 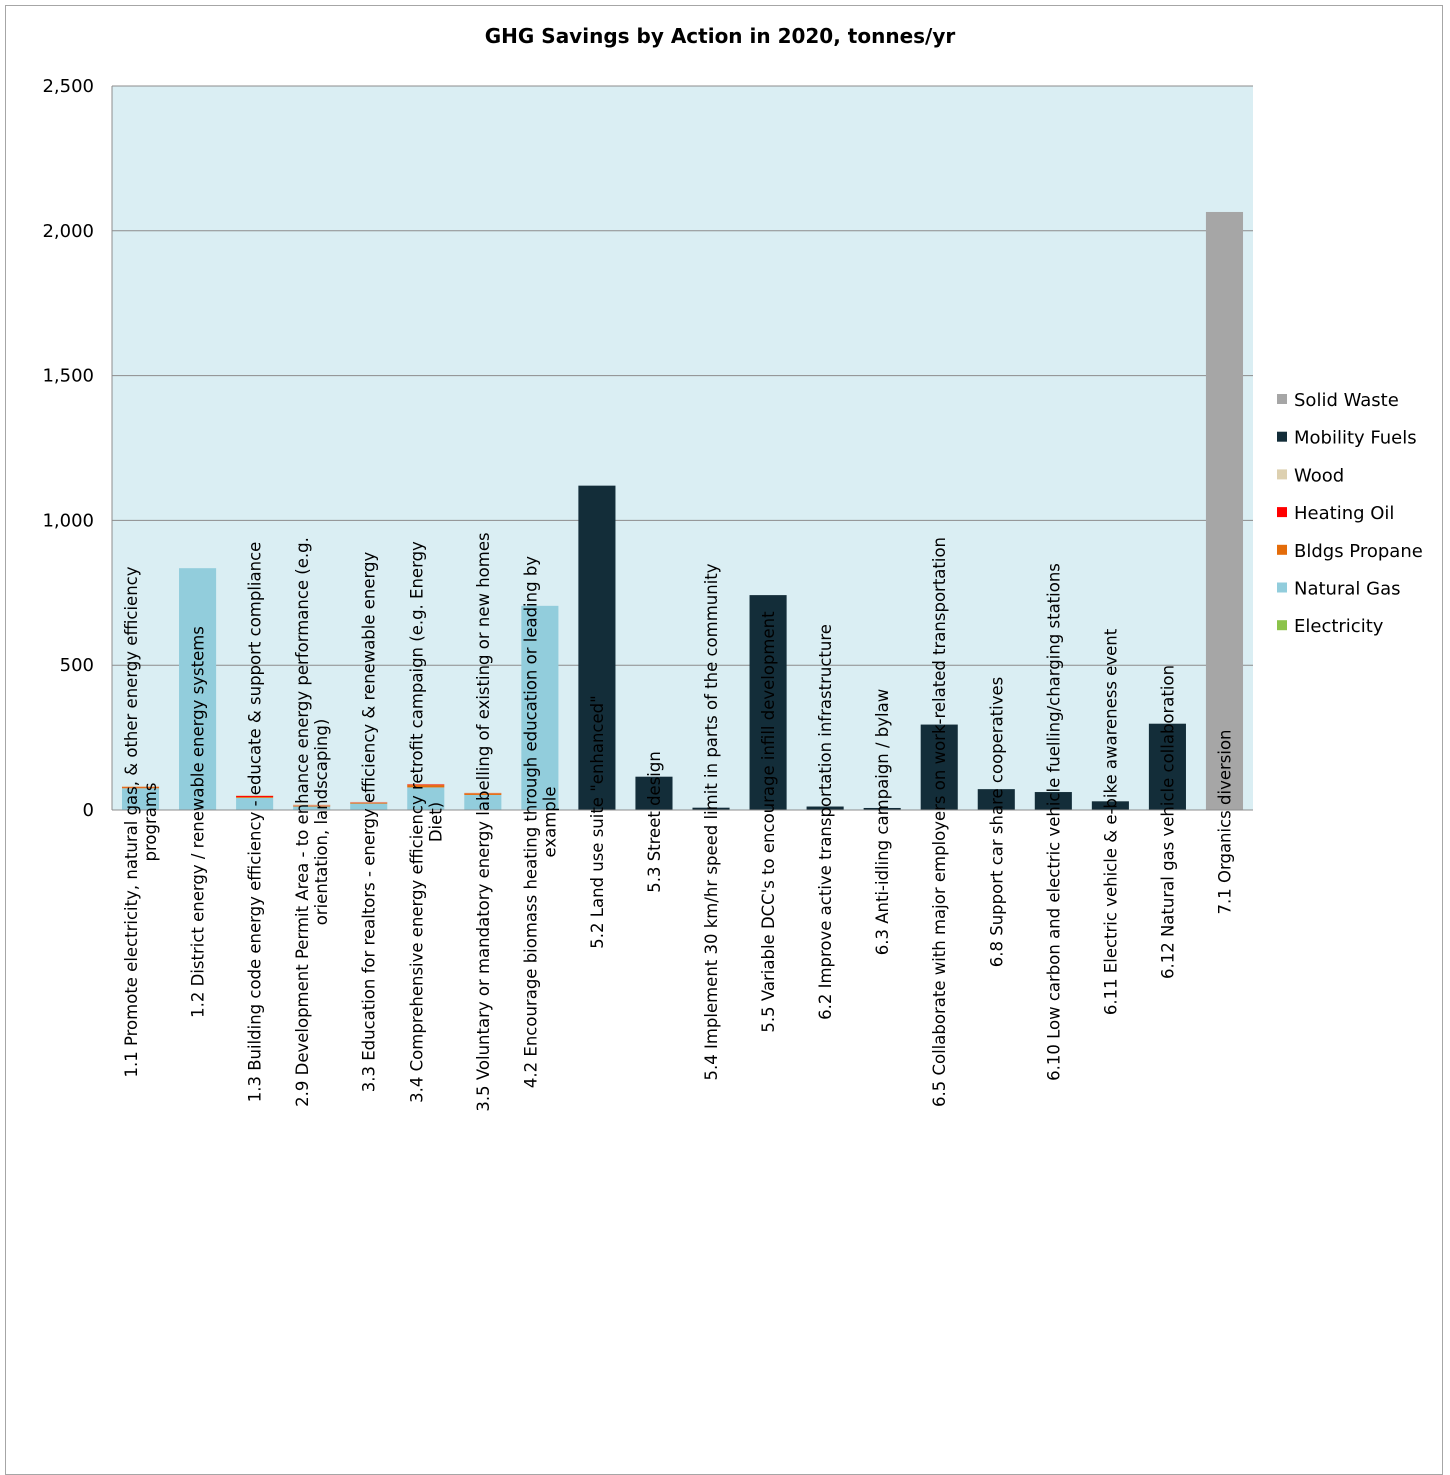 I want to click on legend-swatch-natural-gas, so click(x=1282, y=588).